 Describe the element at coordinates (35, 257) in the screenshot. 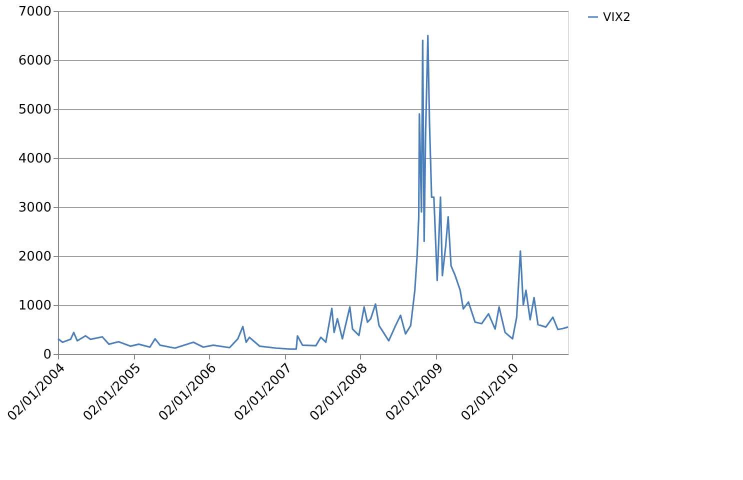

I see `y-tick-label: 2000` at that location.